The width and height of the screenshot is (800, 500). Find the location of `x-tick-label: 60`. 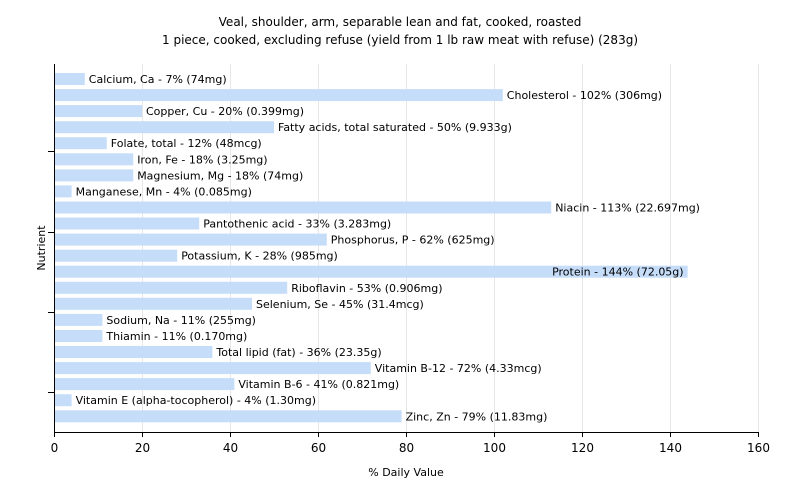

x-tick-label: 60 is located at coordinates (318, 448).